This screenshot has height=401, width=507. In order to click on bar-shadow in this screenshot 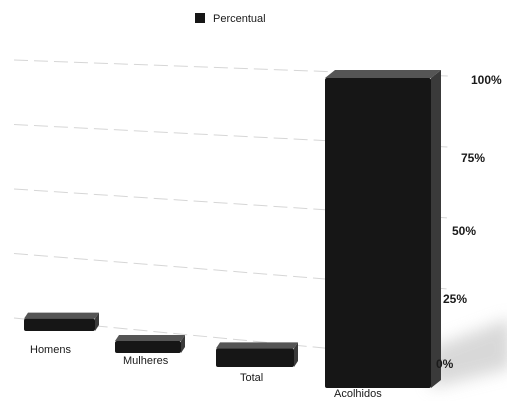, I will do `click(469, 353)`.